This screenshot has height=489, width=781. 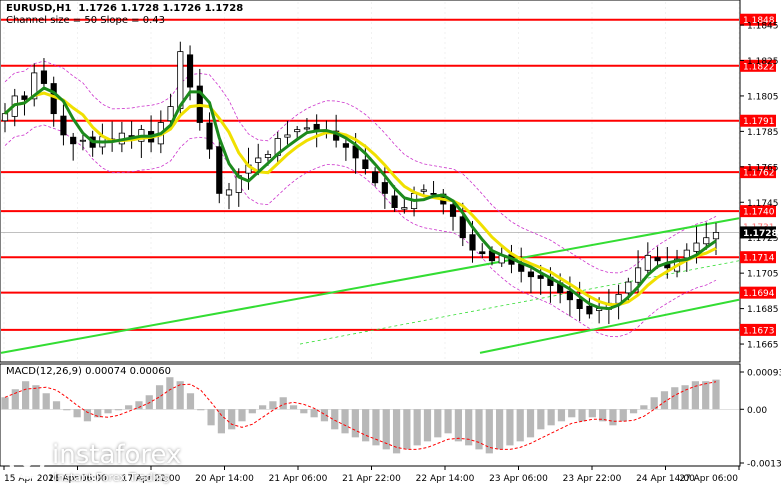 What do you see at coordinates (763, 204) in the screenshot?
I see `price-tick-label: 1.1745` at bounding box center [763, 204].